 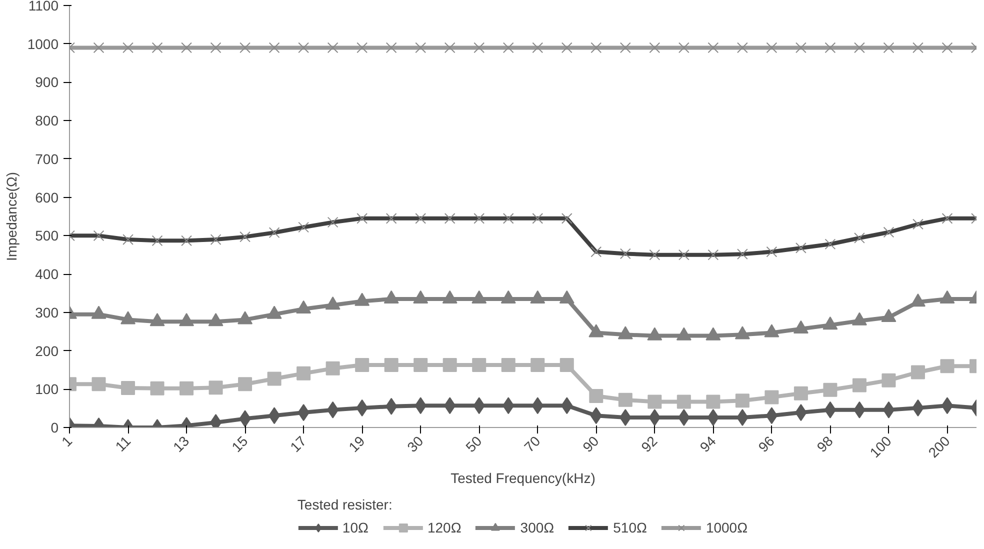 I want to click on x-tick-label: 96, so click(x=766, y=444).